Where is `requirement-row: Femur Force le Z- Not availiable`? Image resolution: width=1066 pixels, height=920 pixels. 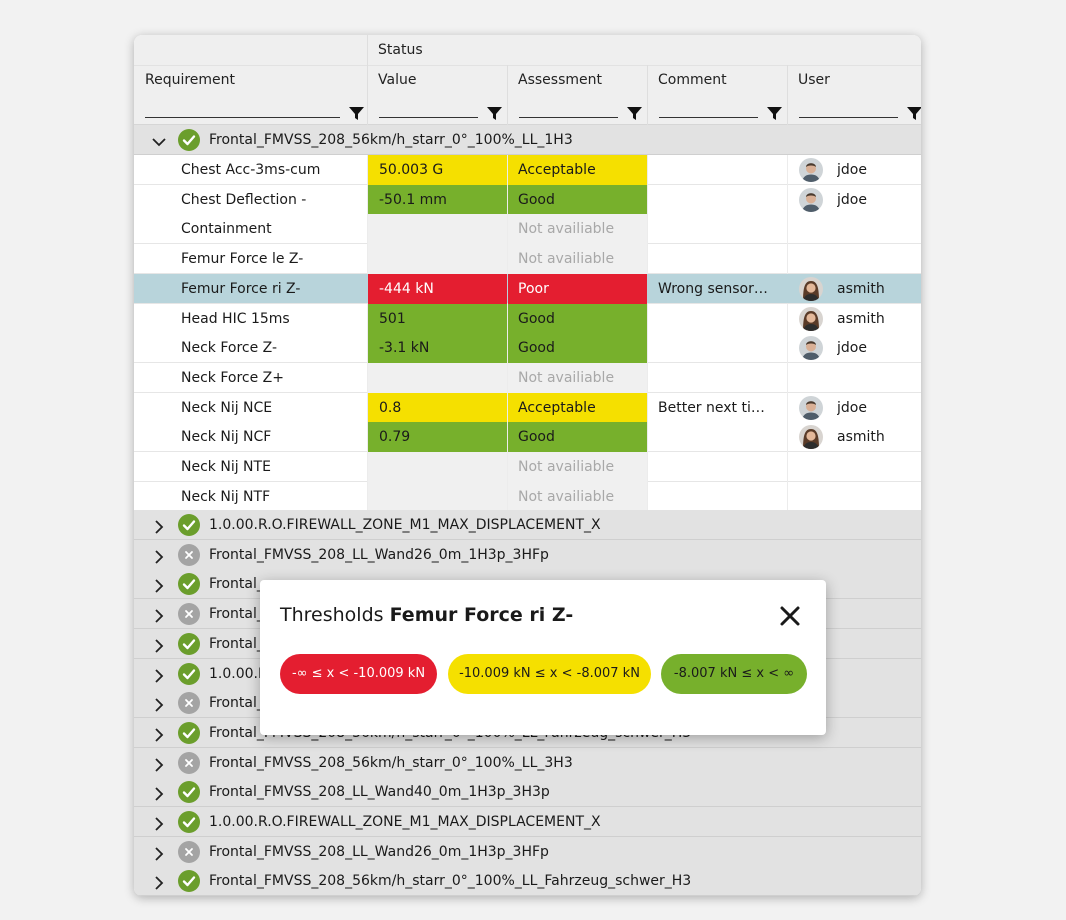
requirement-row: Femur Force le Z- Not availiable is located at coordinates (527, 259).